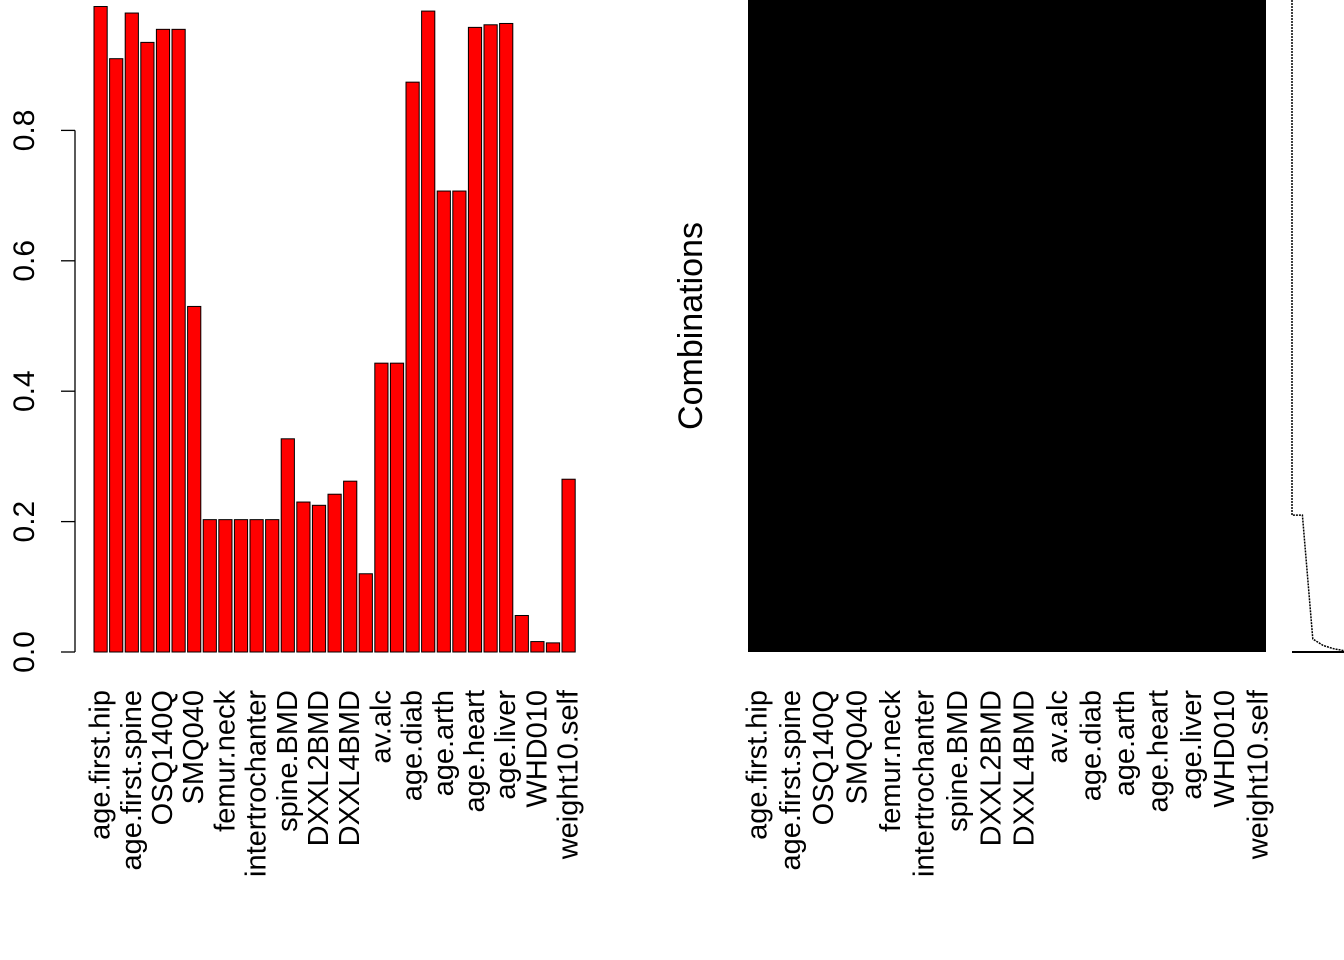 This screenshot has width=1344, height=960. I want to click on combination-frequency-curve, so click(1317, 326).